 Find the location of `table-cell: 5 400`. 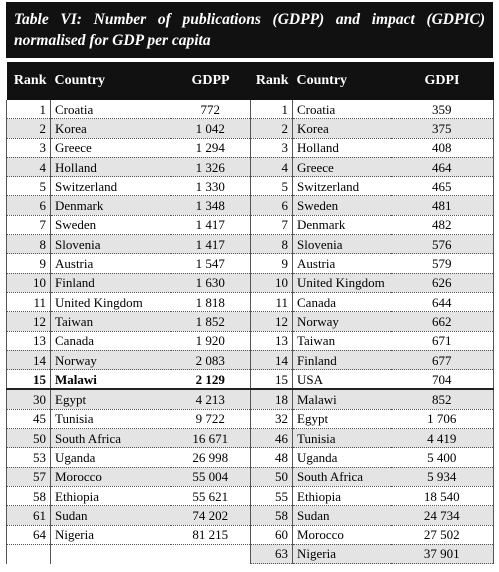

table-cell: 5 400 is located at coordinates (442, 457).